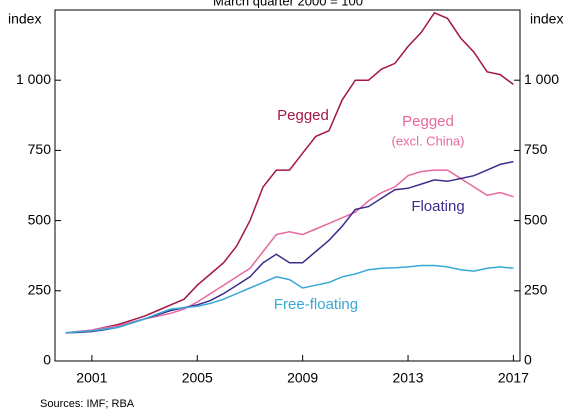  I want to click on y2ticks-label: 0, so click(528, 360).